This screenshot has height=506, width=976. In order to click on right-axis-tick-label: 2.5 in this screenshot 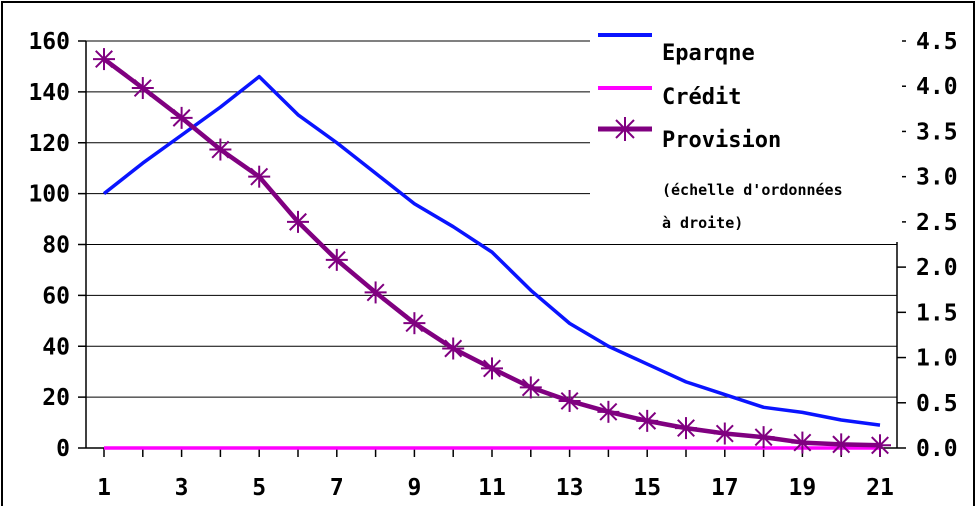, I will do `click(937, 223)`.